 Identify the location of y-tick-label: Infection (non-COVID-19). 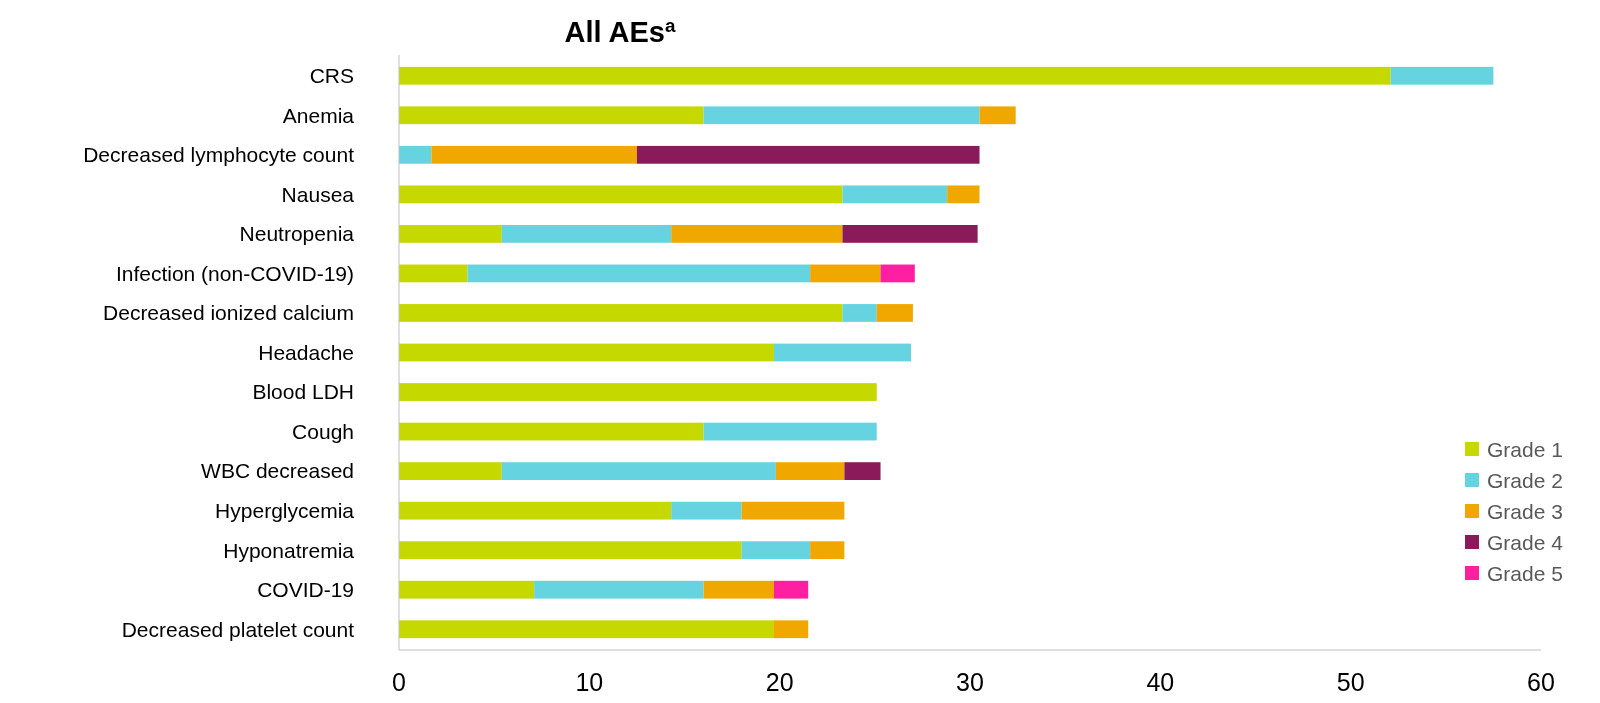
(234, 273).